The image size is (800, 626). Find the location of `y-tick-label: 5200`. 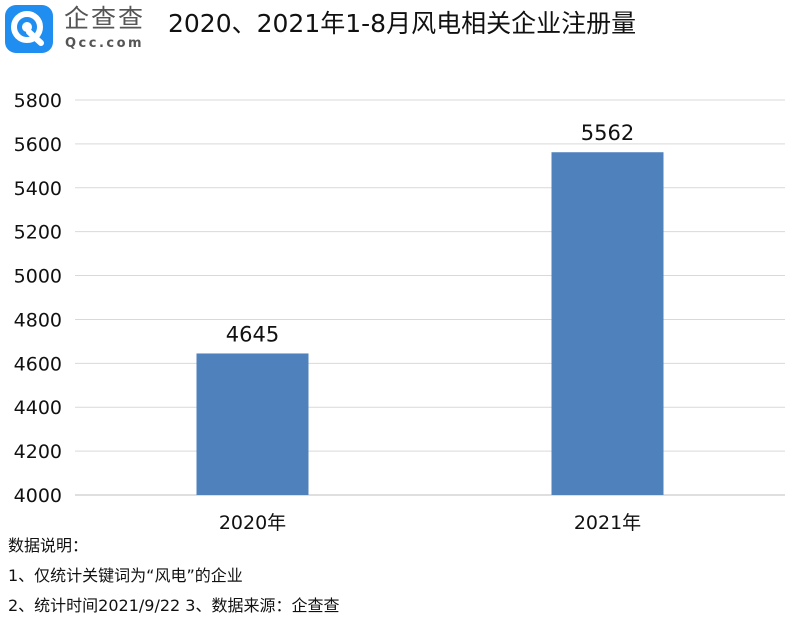

y-tick-label: 5200 is located at coordinates (38, 233).